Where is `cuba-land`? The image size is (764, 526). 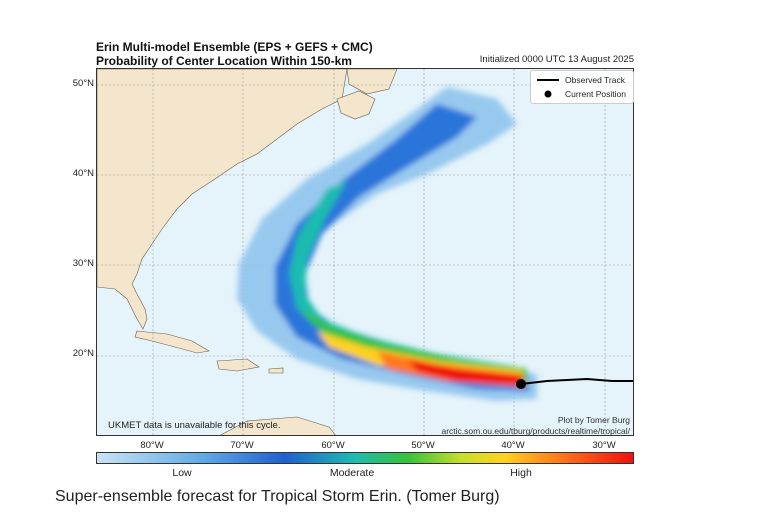 cuba-land is located at coordinates (172, 342).